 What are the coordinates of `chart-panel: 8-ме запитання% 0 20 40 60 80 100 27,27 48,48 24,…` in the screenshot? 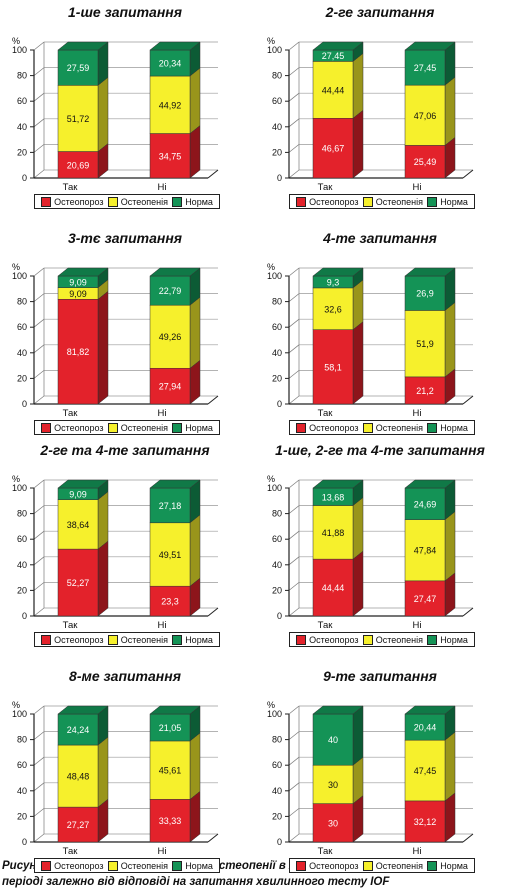 It's located at (125, 770).